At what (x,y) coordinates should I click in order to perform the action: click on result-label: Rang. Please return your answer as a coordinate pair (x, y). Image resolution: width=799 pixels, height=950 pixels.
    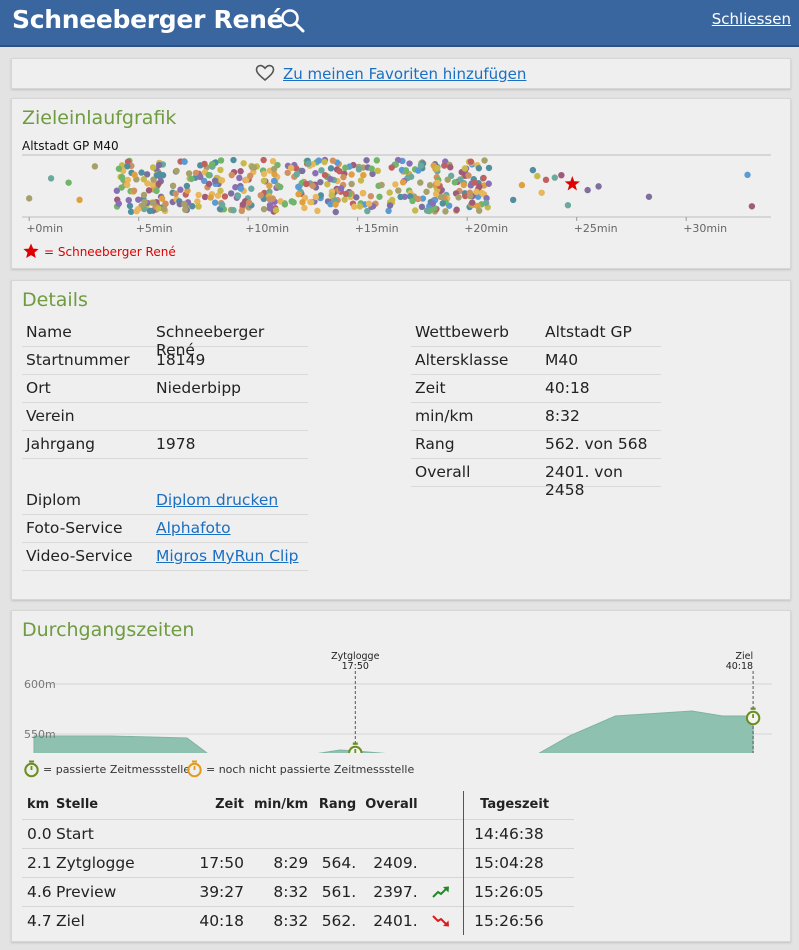
    Looking at the image, I should click on (435, 444).